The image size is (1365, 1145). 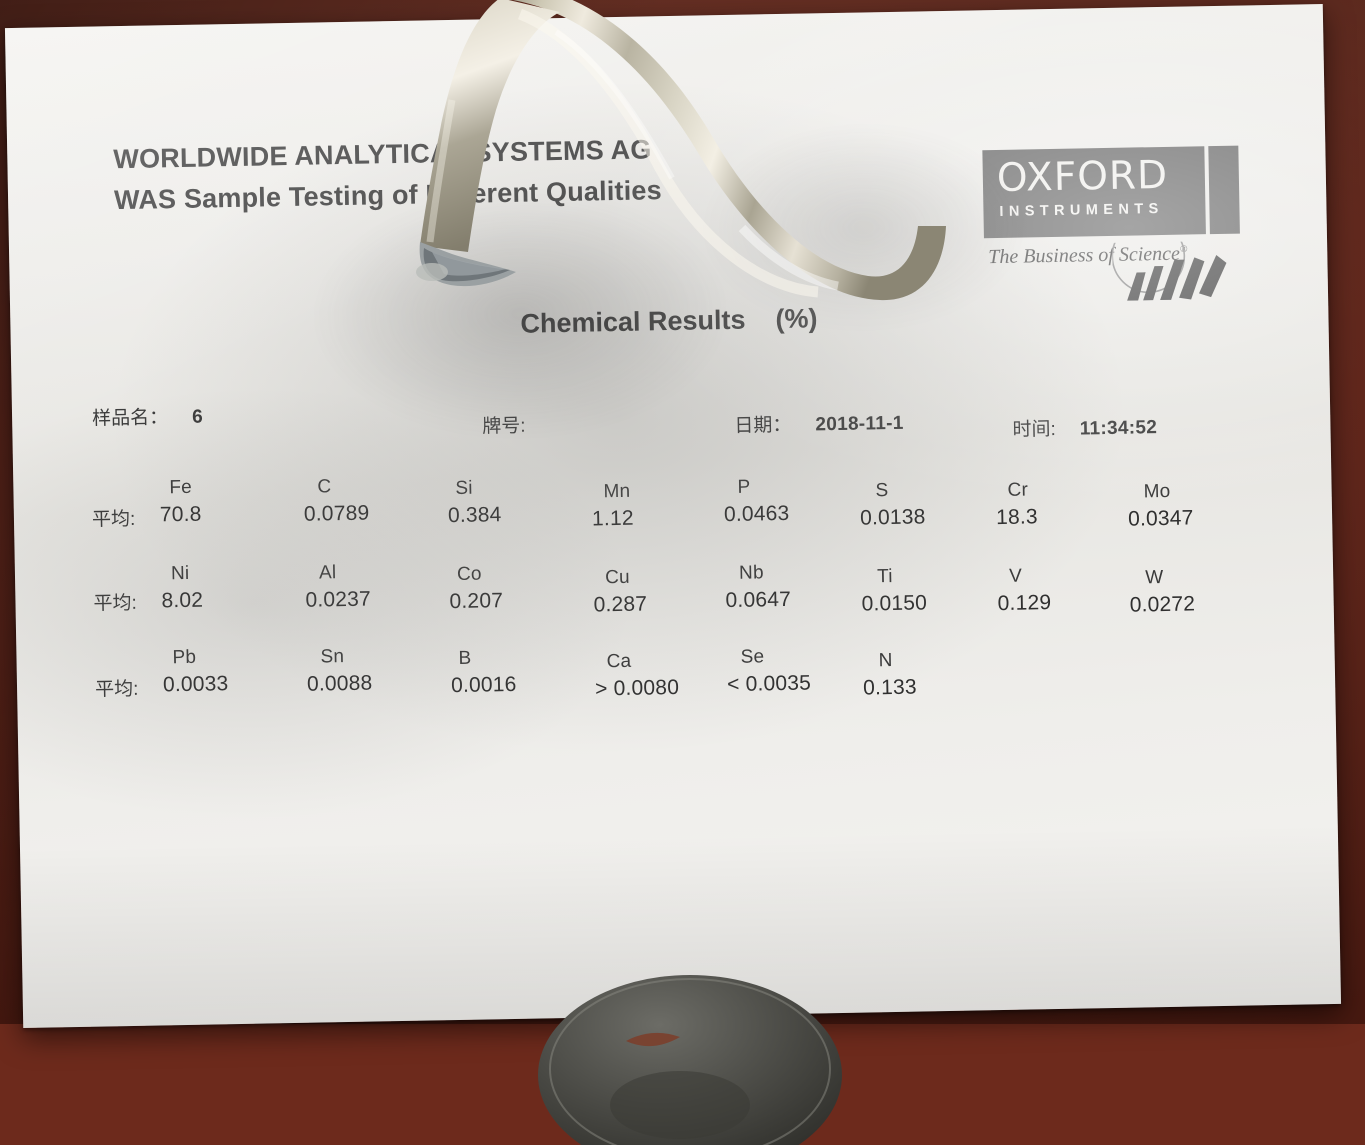 I want to click on grade-label: 牌号:, so click(x=504, y=427).